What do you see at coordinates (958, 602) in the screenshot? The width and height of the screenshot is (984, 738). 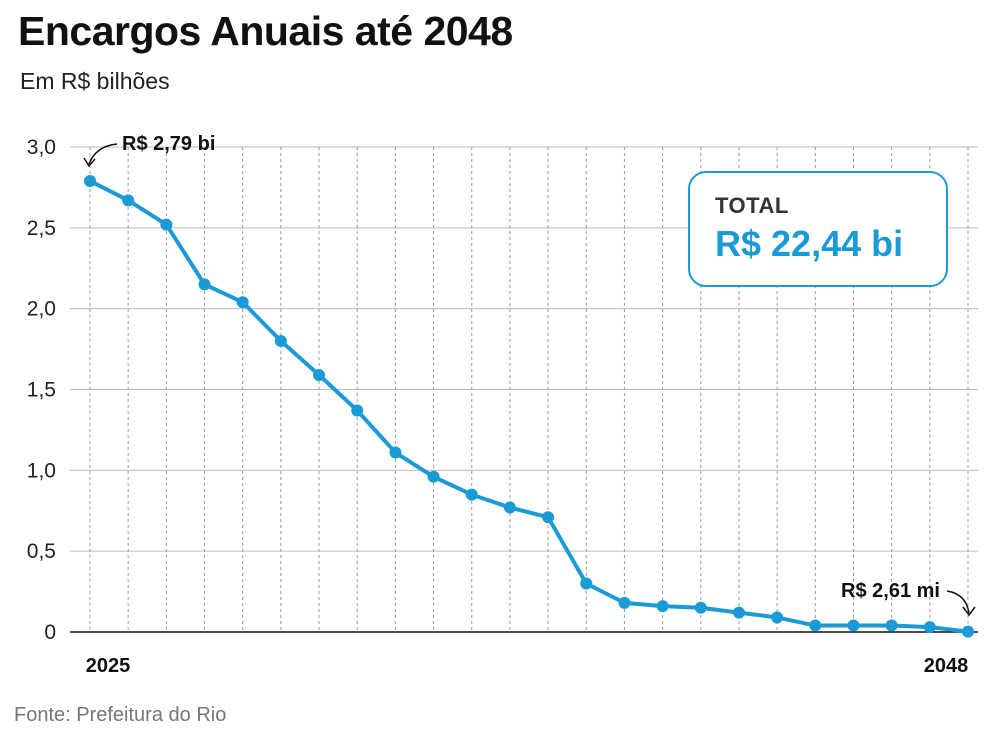 I see `annotation-last-arrow` at bounding box center [958, 602].